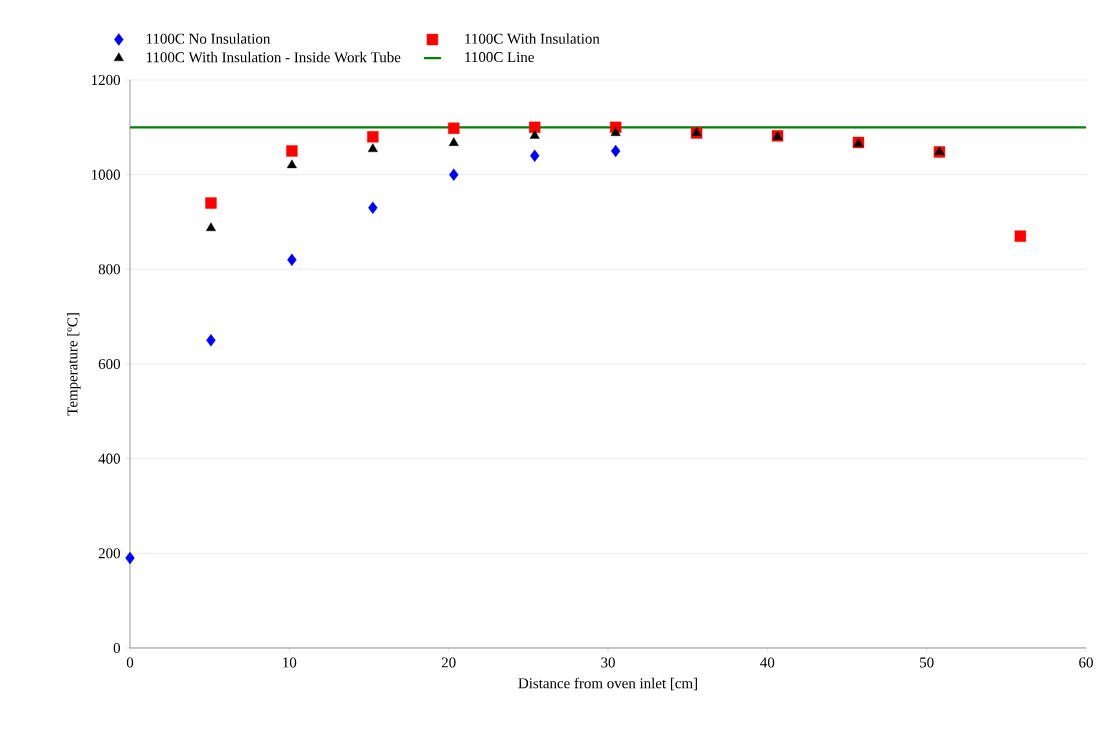 Image resolution: width=1106 pixels, height=744 pixels. Describe the element at coordinates (608, 662) in the screenshot. I see `x-tick-label: 30` at that location.